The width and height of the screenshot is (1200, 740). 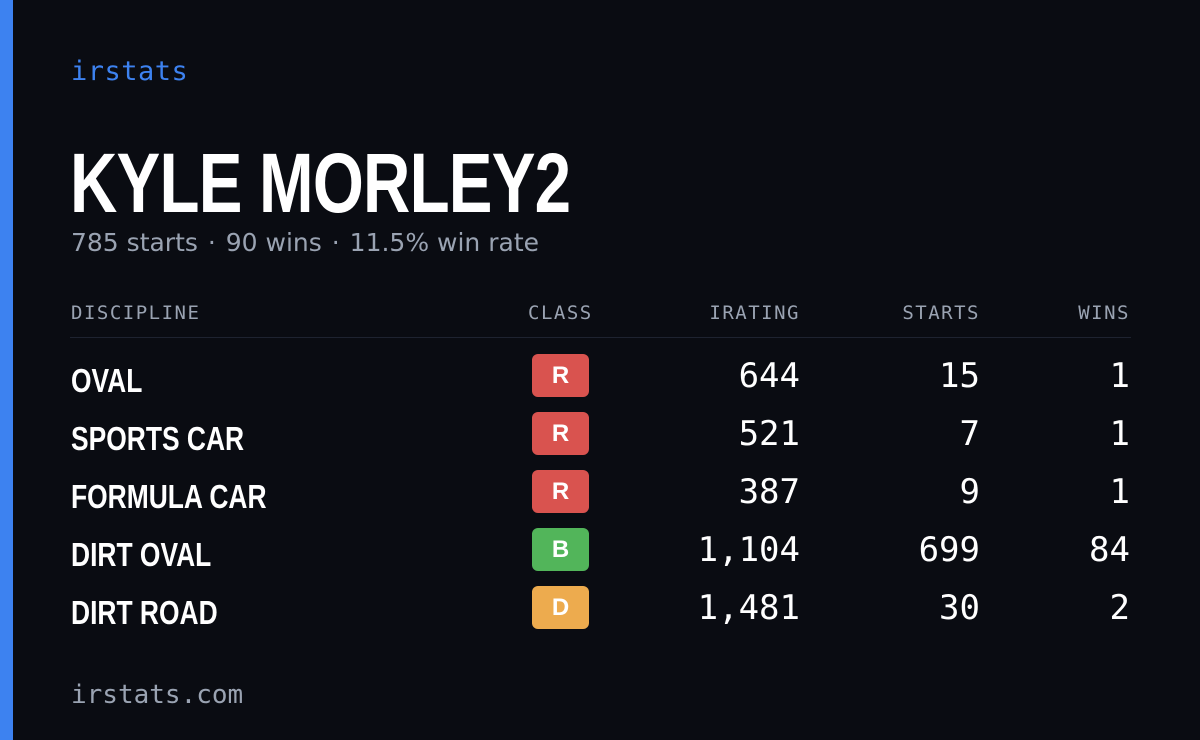 I want to click on table-row: OVAL R 644 15 1, so click(x=600, y=383).